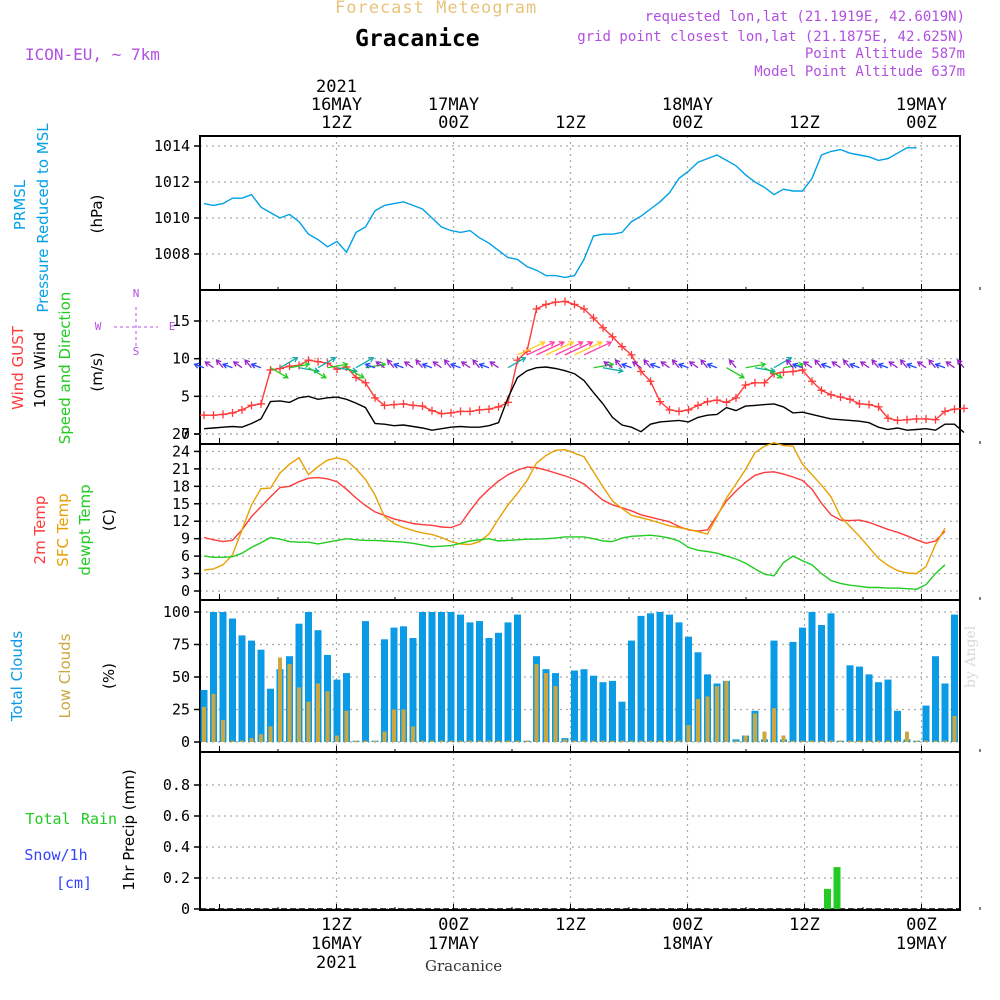  What do you see at coordinates (185, 909) in the screenshot?
I see `y-tick-label: 0` at bounding box center [185, 909].